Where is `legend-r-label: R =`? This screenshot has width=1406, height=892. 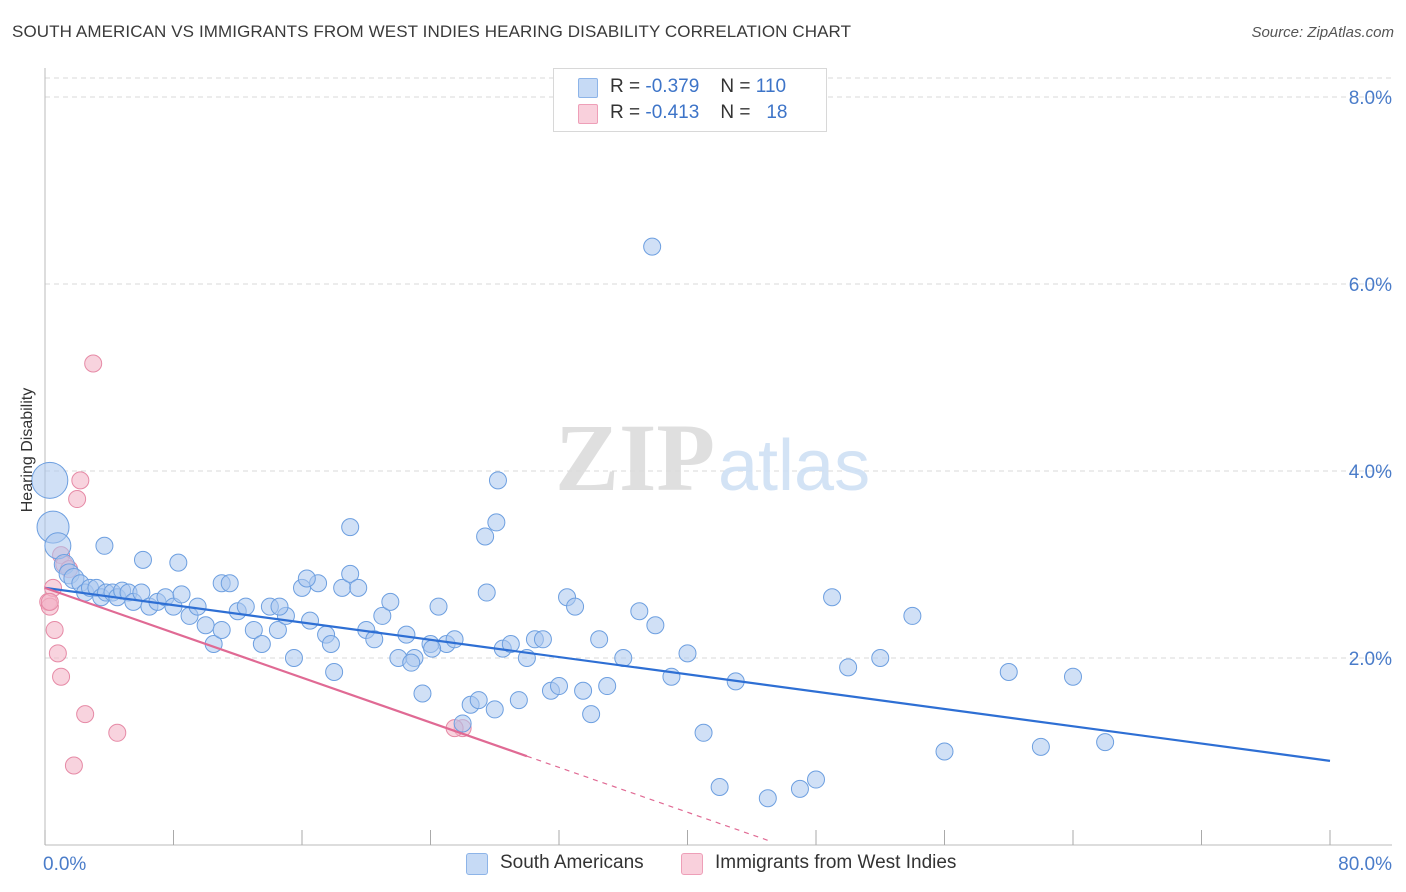 legend-r-label: R = is located at coordinates (625, 112).